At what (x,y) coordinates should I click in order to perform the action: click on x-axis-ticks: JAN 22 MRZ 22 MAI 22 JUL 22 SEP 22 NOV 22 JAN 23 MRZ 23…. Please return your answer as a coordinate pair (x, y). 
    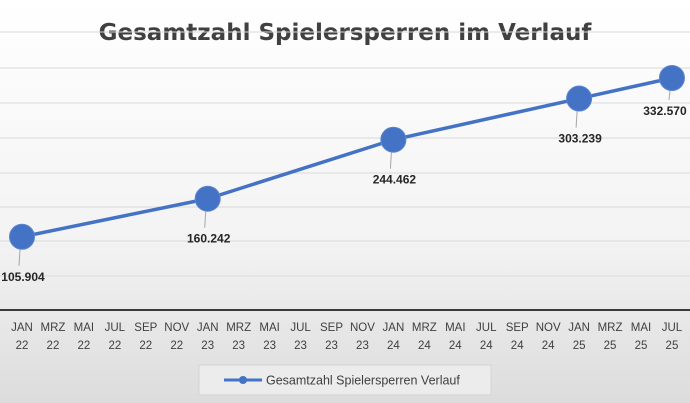
    Looking at the image, I should click on (347, 337).